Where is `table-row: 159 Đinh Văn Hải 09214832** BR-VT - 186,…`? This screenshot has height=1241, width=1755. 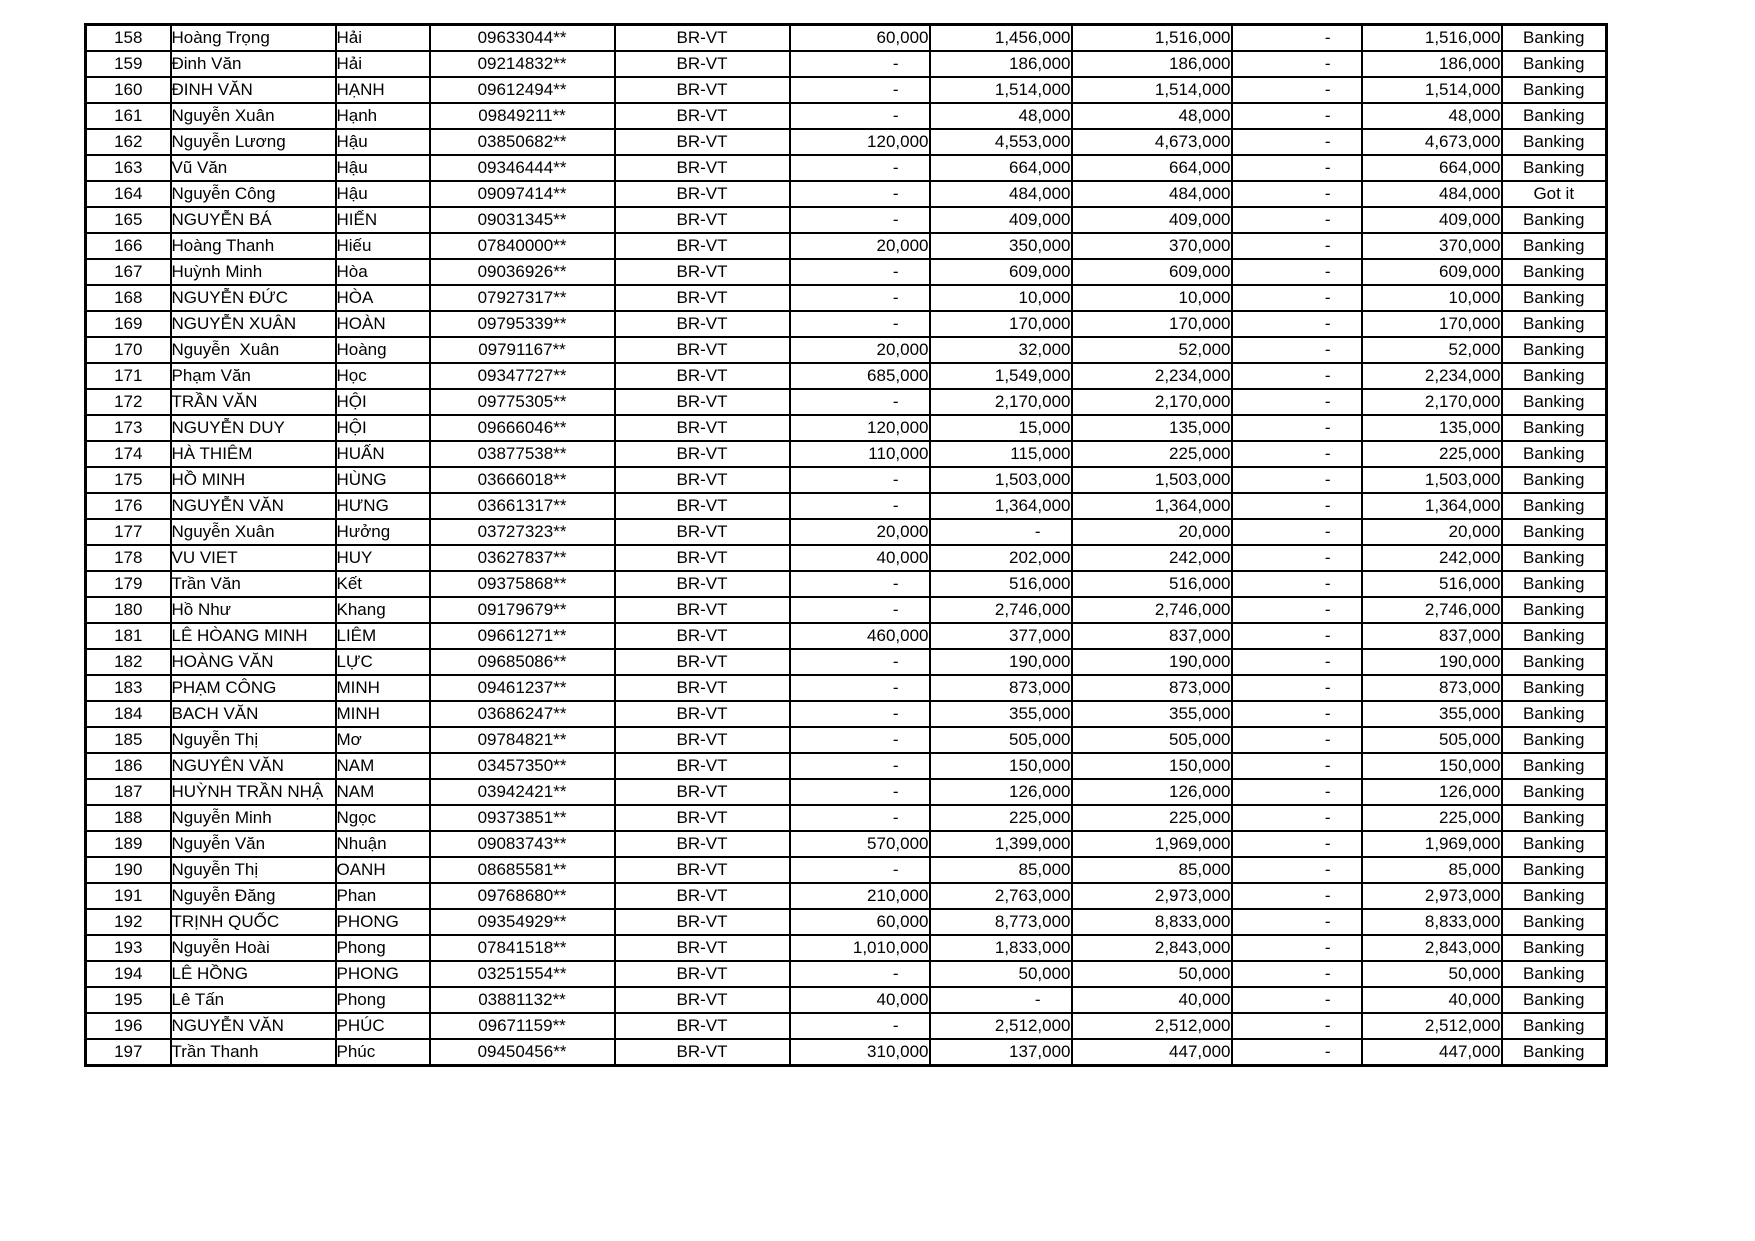
table-row: 159 Đinh Văn Hải 09214832** BR-VT - 186,… is located at coordinates (846, 64).